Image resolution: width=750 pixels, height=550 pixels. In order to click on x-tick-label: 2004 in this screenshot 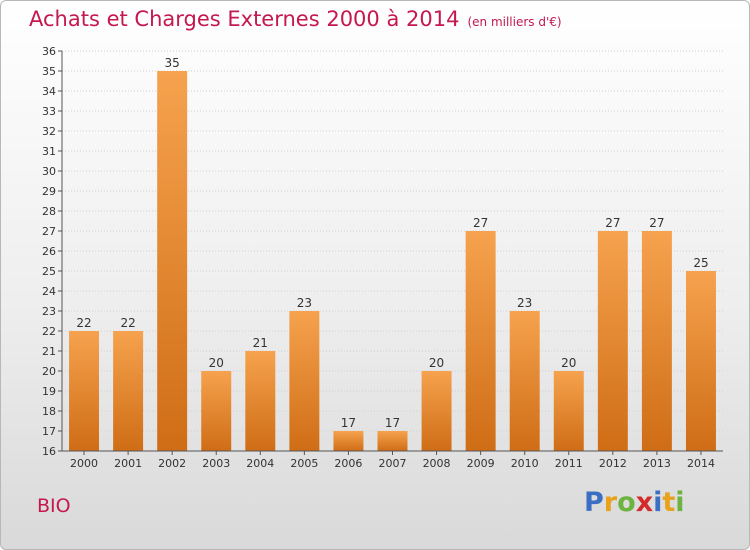, I will do `click(260, 463)`.